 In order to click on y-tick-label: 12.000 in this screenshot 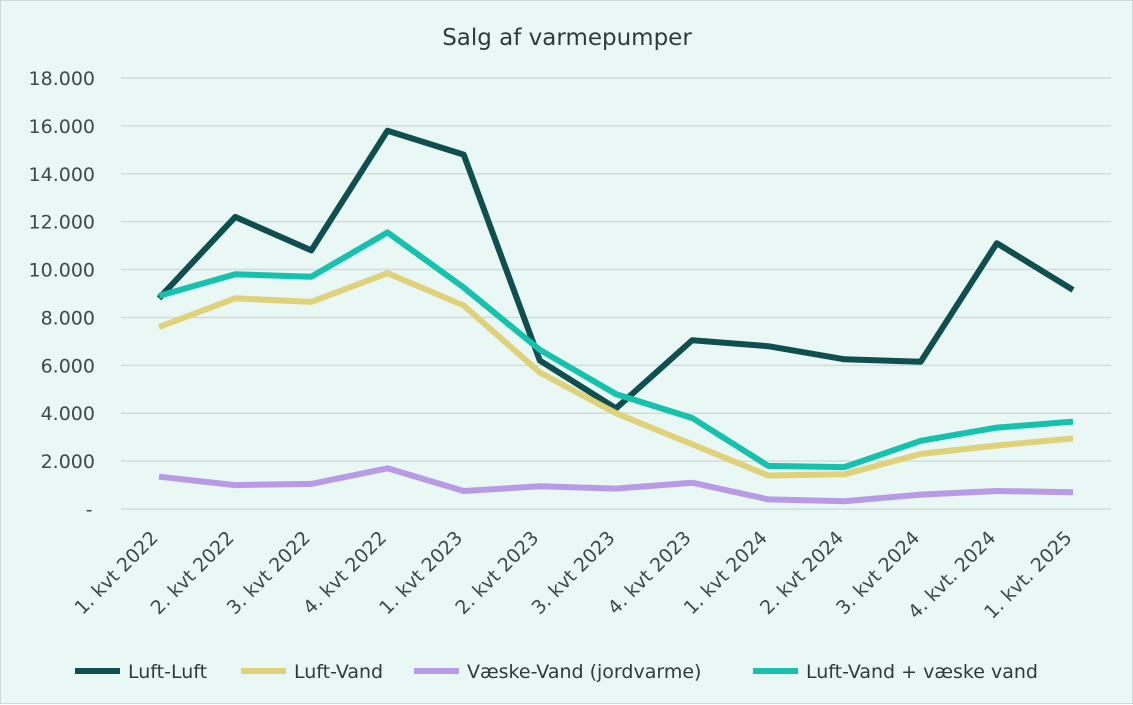, I will do `click(62, 223)`.